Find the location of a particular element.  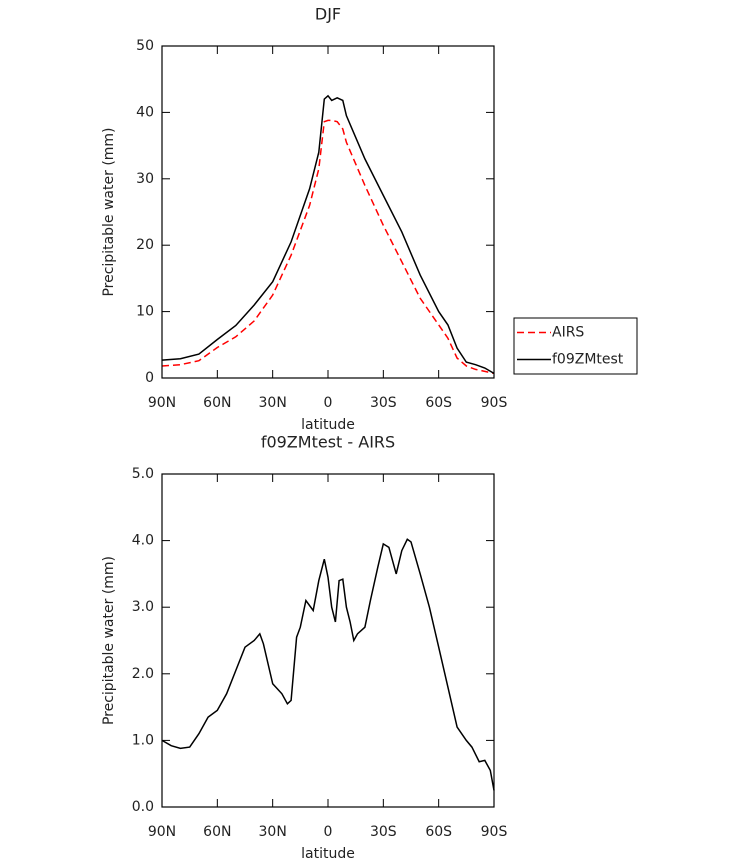

y-tick-label: 4.0 is located at coordinates (143, 541).